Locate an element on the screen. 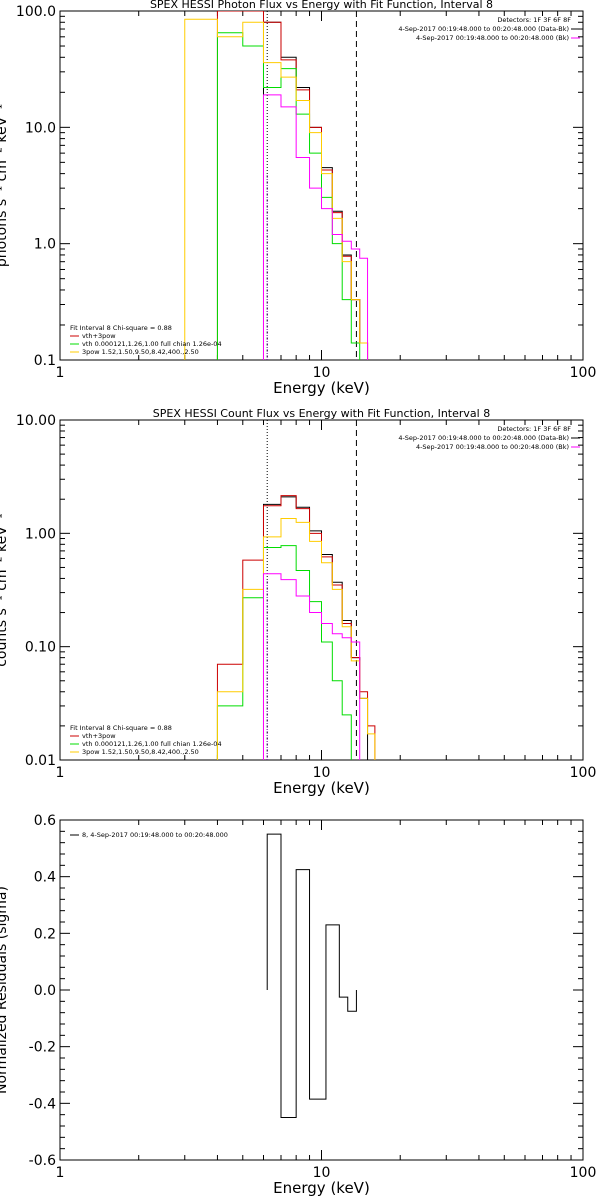 The image size is (600, 1204). y-axis-label: Normalized Residuals (sigma) is located at coordinates (5, 990).